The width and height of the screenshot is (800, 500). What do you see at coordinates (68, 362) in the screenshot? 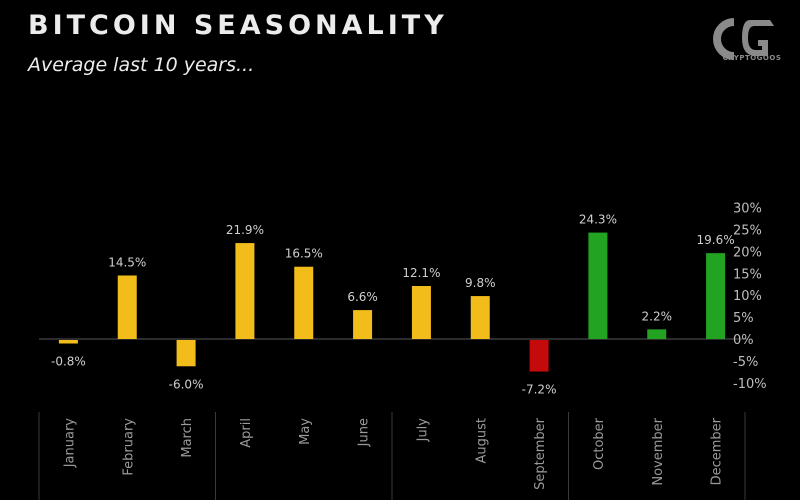
I see `data-label: -0.8%` at bounding box center [68, 362].